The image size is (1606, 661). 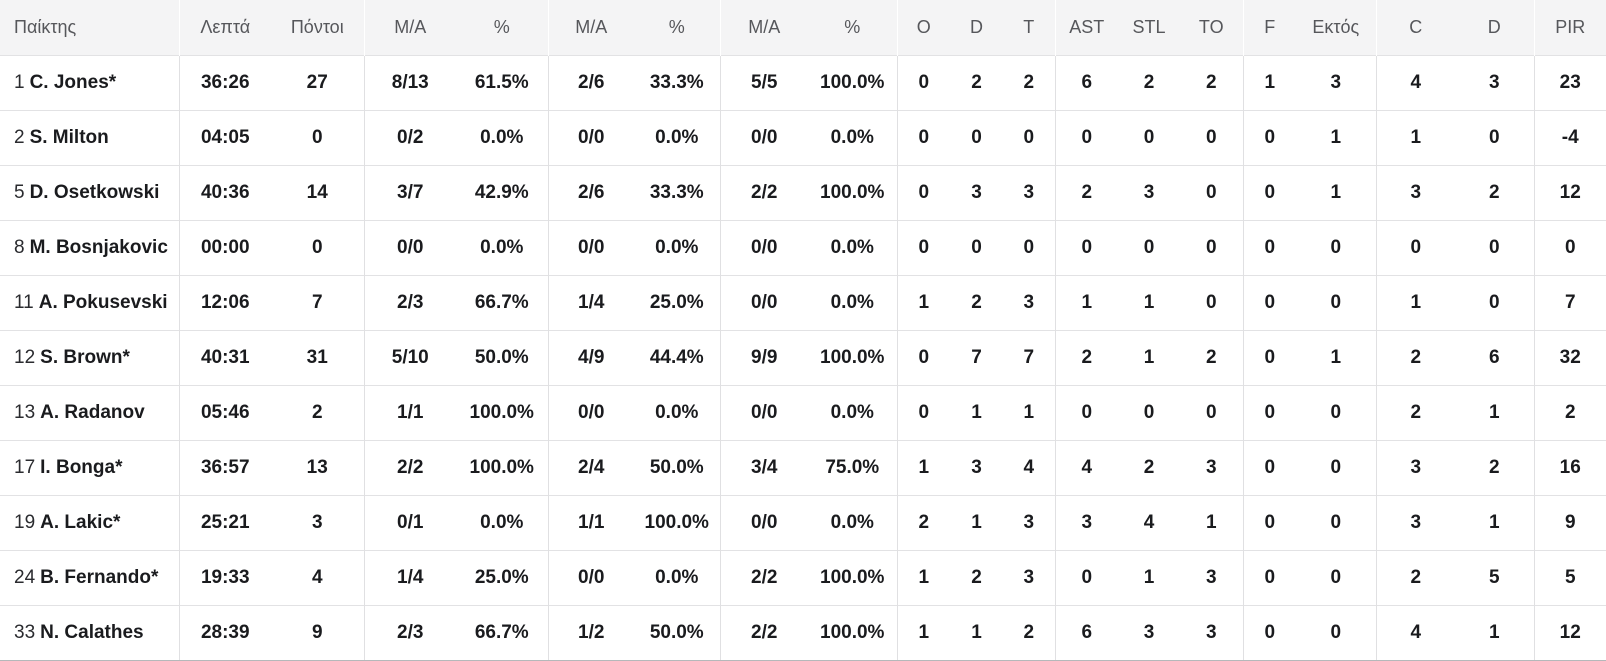 What do you see at coordinates (409, 523) in the screenshot?
I see `cell-2pt-ma: 0/1` at bounding box center [409, 523].